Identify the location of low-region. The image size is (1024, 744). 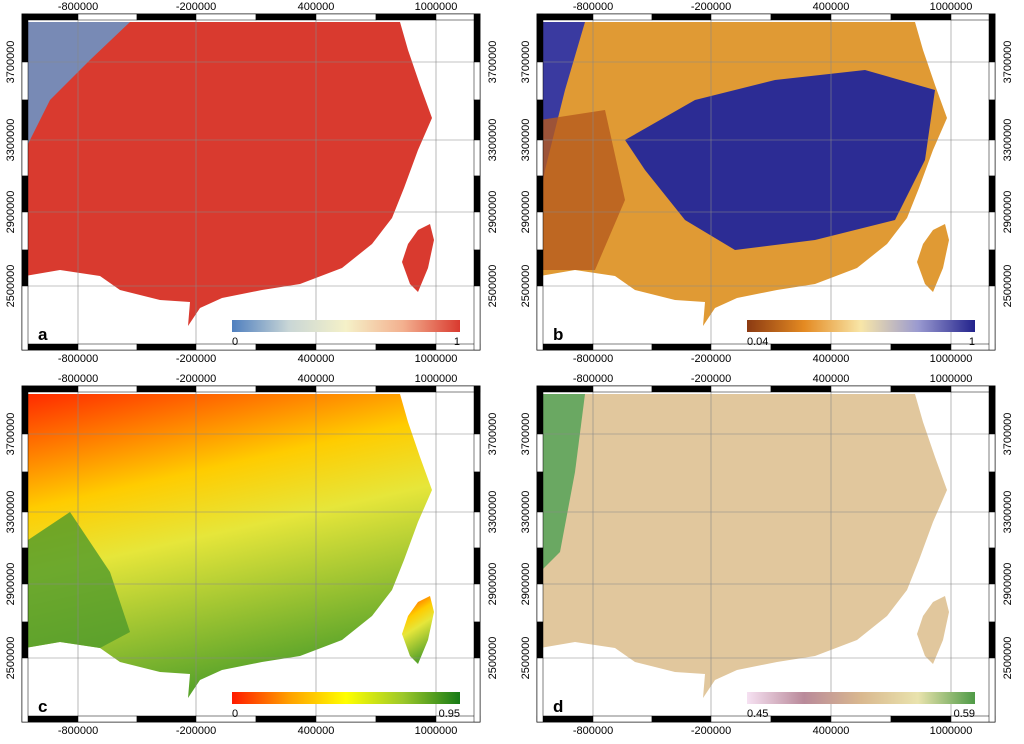
(780, 160).